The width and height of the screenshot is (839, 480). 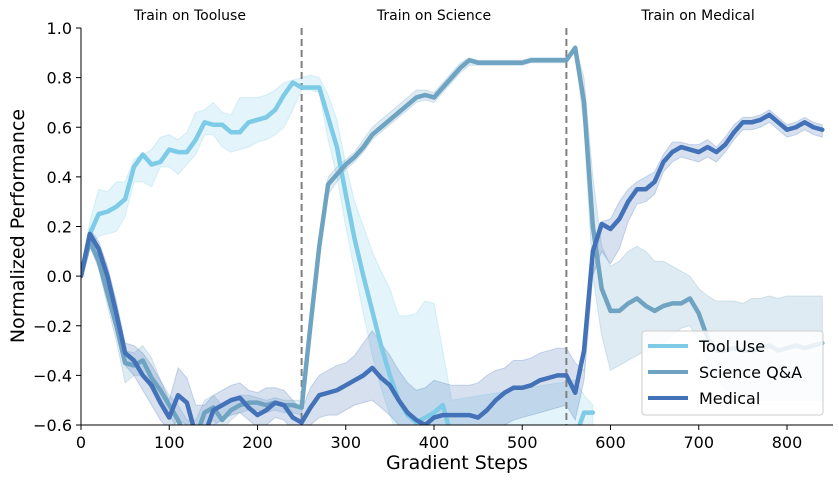 I want to click on phase-label: Train on Medical, so click(x=697, y=16).